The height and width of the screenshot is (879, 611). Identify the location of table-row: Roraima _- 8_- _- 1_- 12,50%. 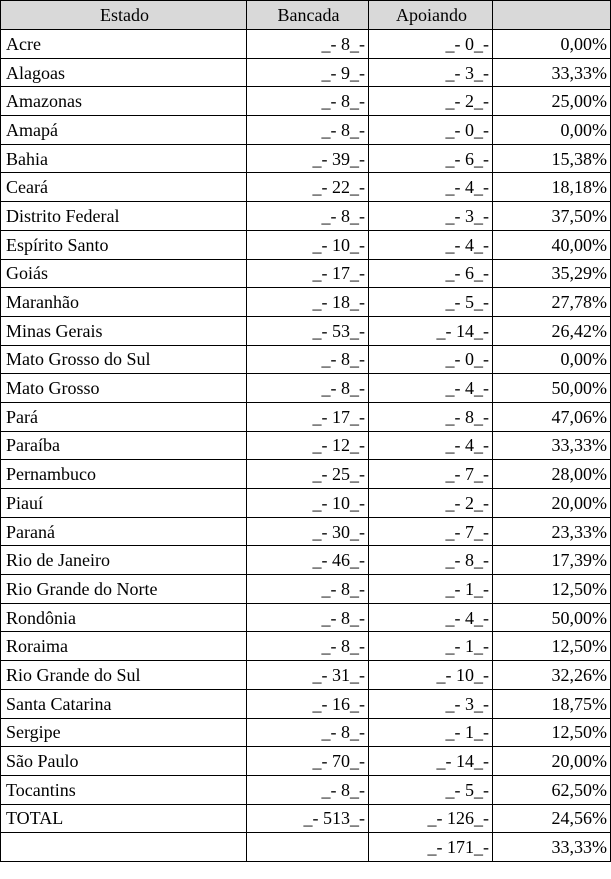
(305, 646).